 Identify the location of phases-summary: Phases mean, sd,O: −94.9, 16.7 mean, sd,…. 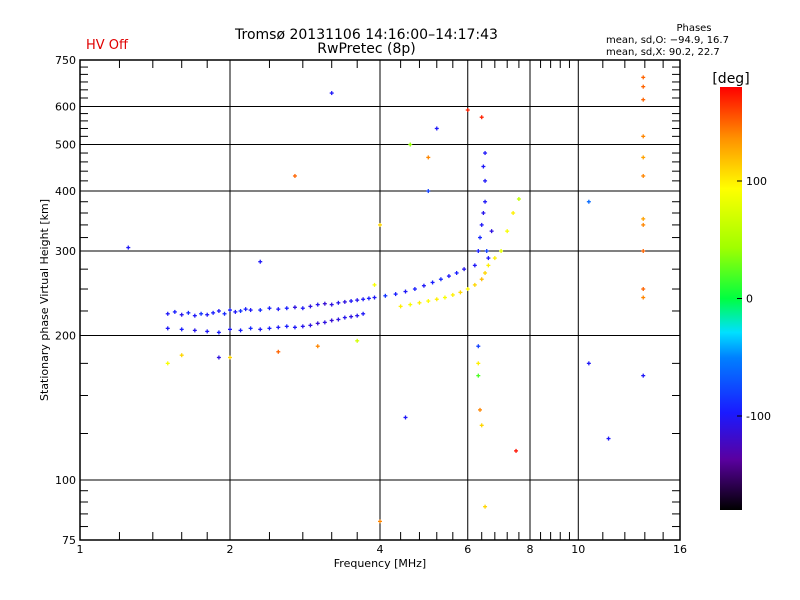
(694, 41).